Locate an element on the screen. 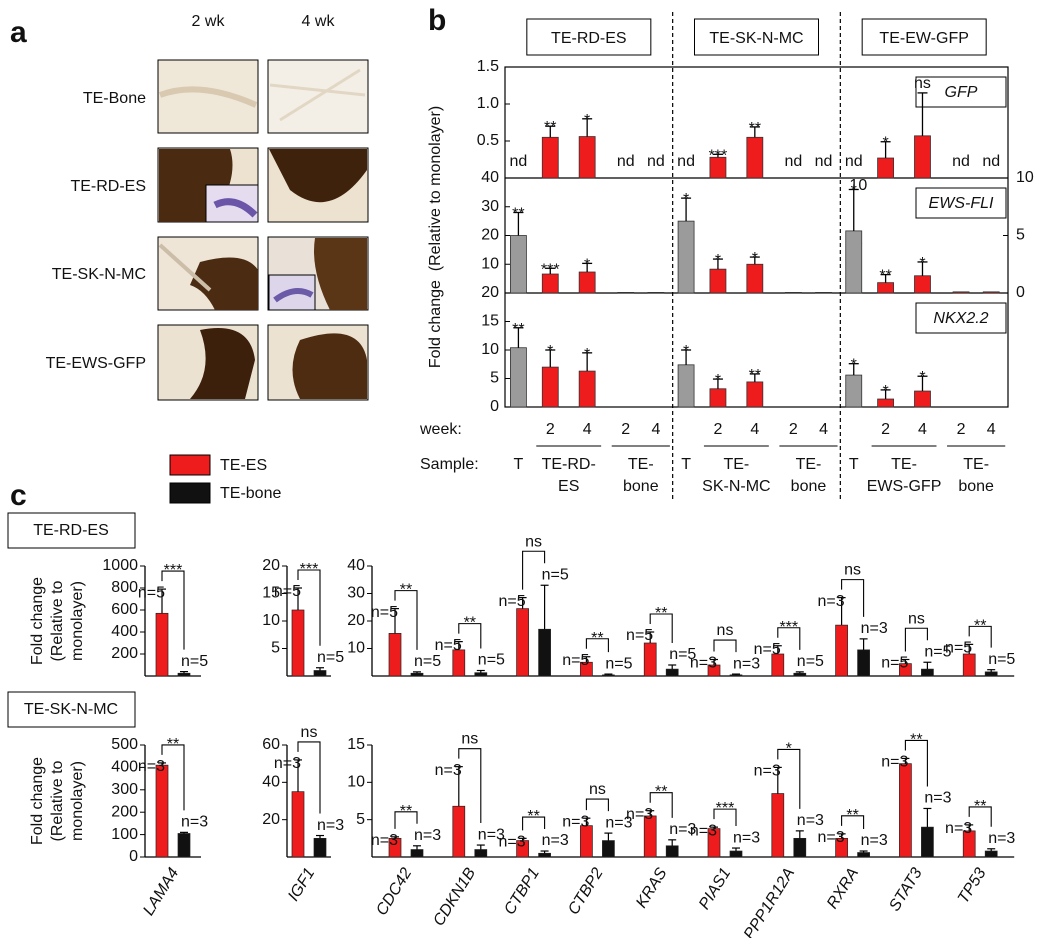 The image size is (1050, 938). panel-label: a is located at coordinates (18, 32).